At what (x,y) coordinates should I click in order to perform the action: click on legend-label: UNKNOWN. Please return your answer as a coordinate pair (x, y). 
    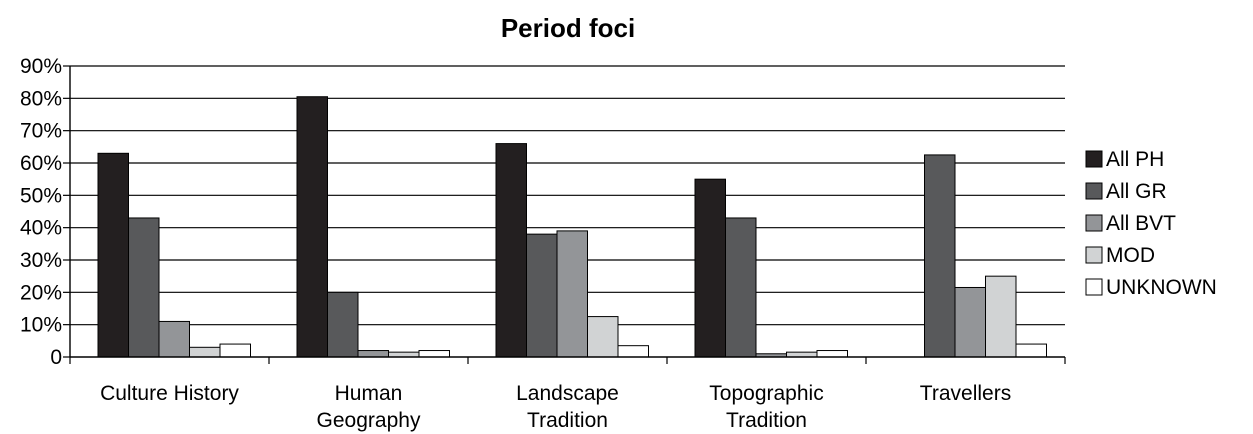
    Looking at the image, I should click on (1161, 287).